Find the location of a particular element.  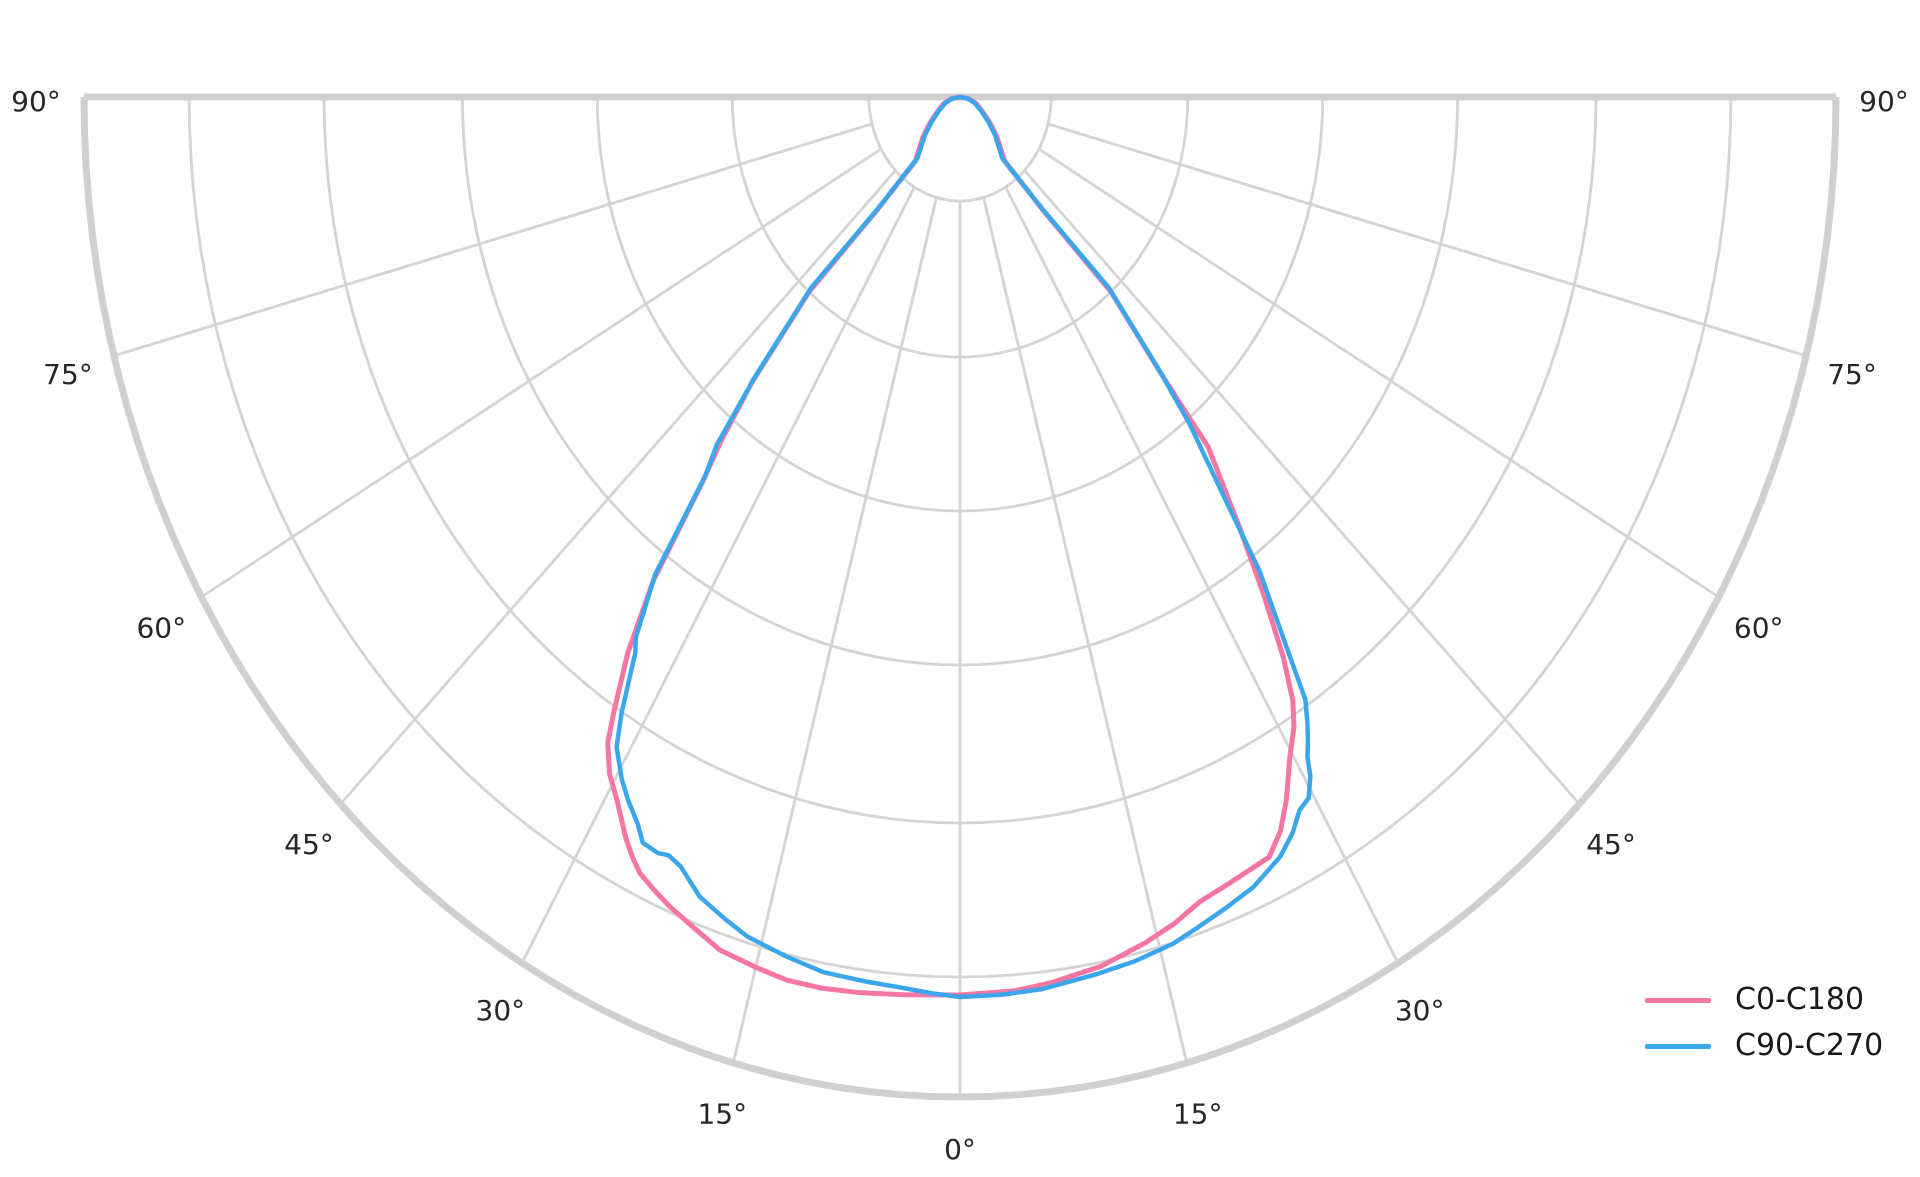

legend: C0-C180 C90-C270 is located at coordinates (1764, 1022).